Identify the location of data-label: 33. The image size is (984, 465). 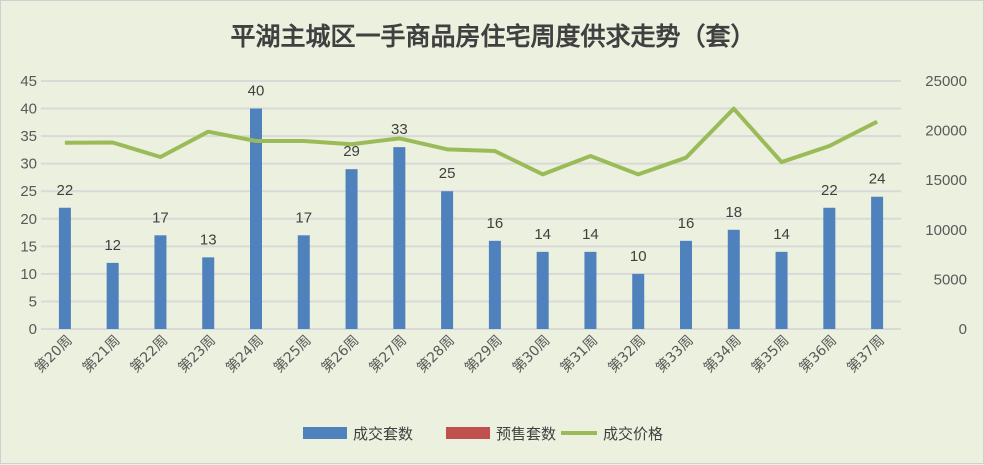
(399, 129).